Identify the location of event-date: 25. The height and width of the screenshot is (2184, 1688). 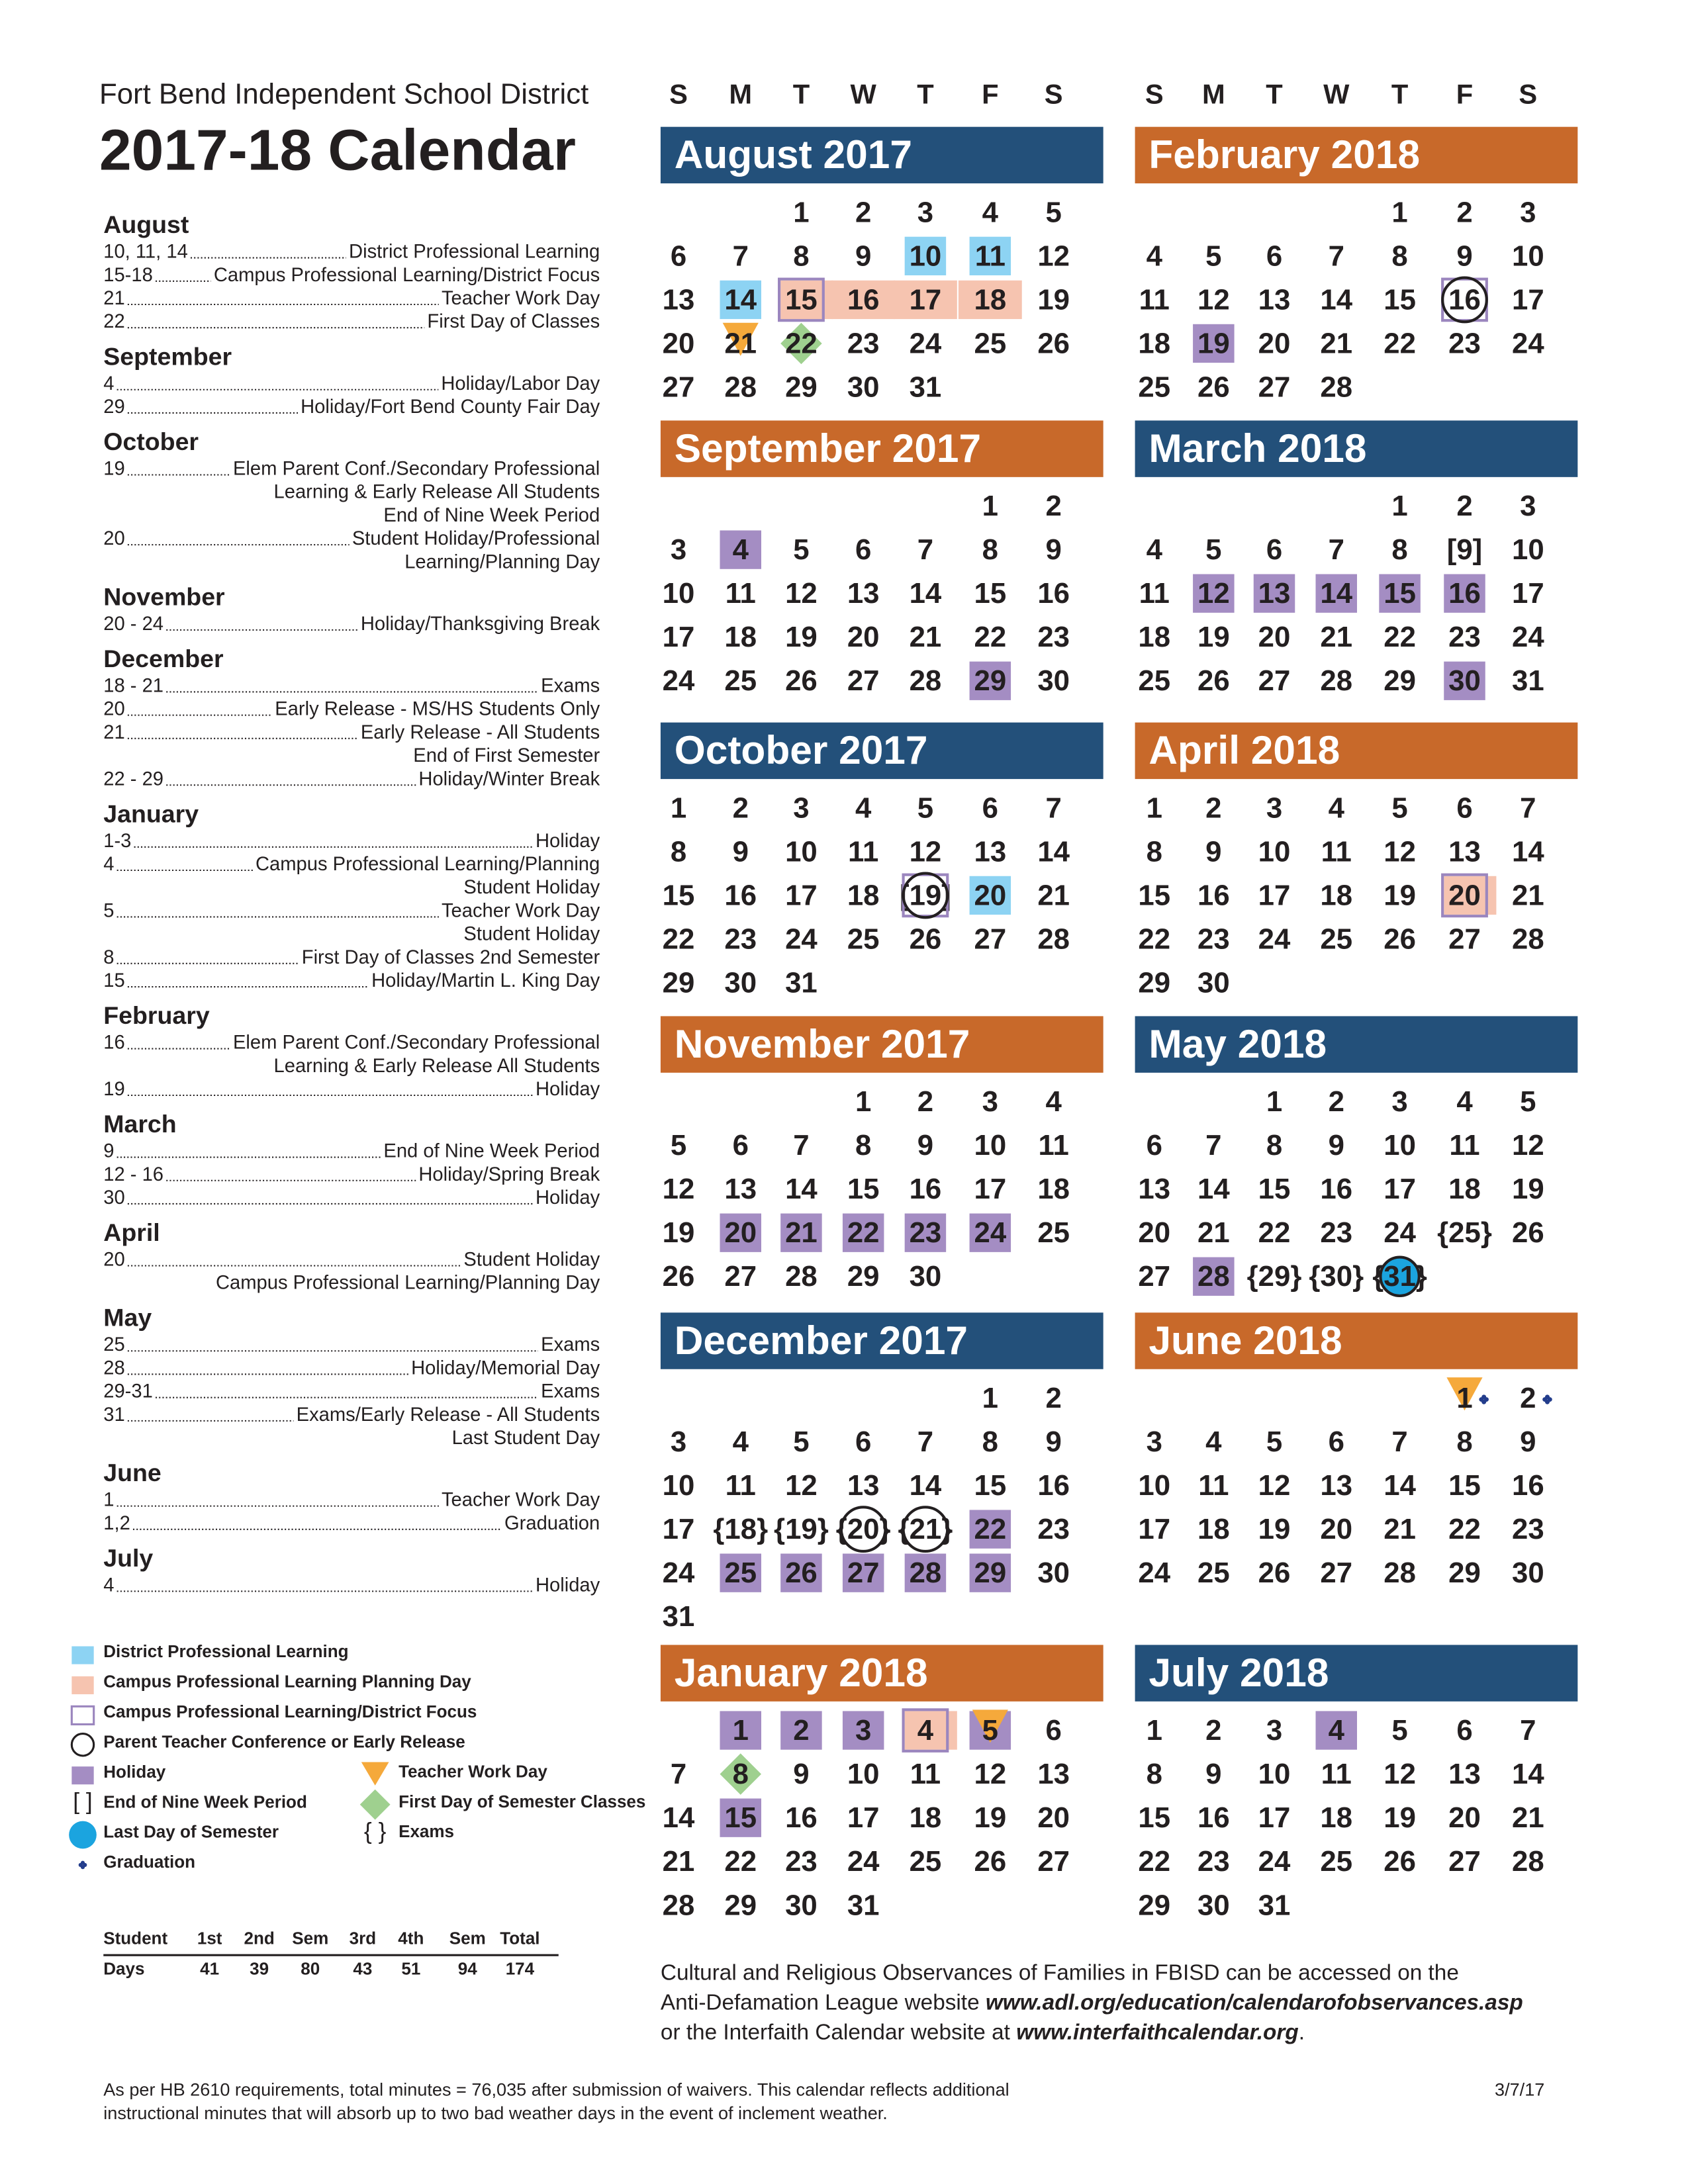
(113, 1344).